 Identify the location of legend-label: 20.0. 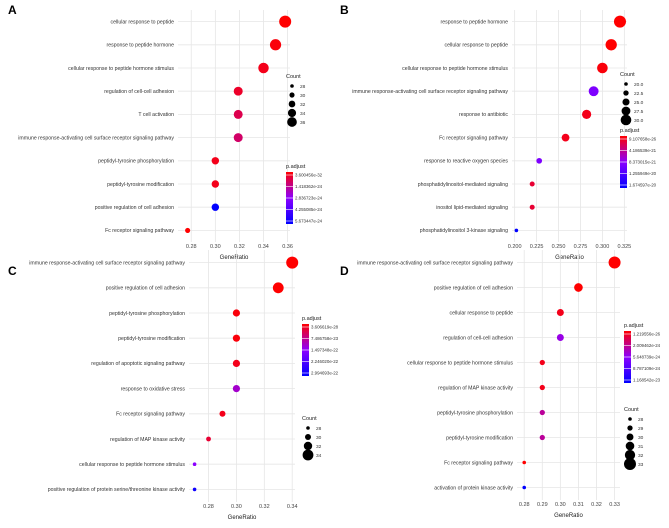
(639, 85).